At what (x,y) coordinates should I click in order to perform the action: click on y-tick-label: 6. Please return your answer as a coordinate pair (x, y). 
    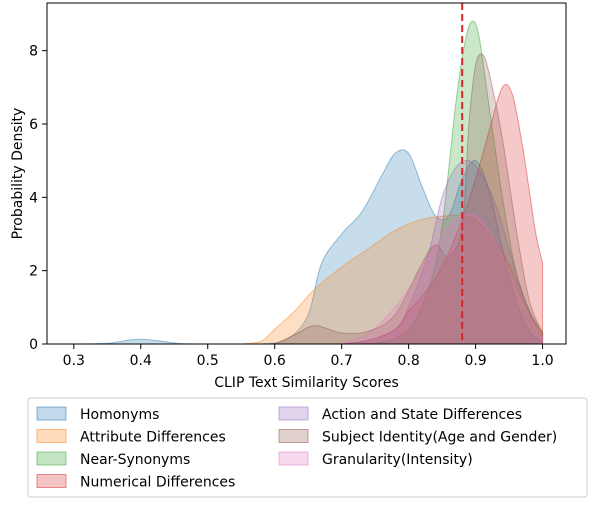
    Looking at the image, I should click on (33, 125).